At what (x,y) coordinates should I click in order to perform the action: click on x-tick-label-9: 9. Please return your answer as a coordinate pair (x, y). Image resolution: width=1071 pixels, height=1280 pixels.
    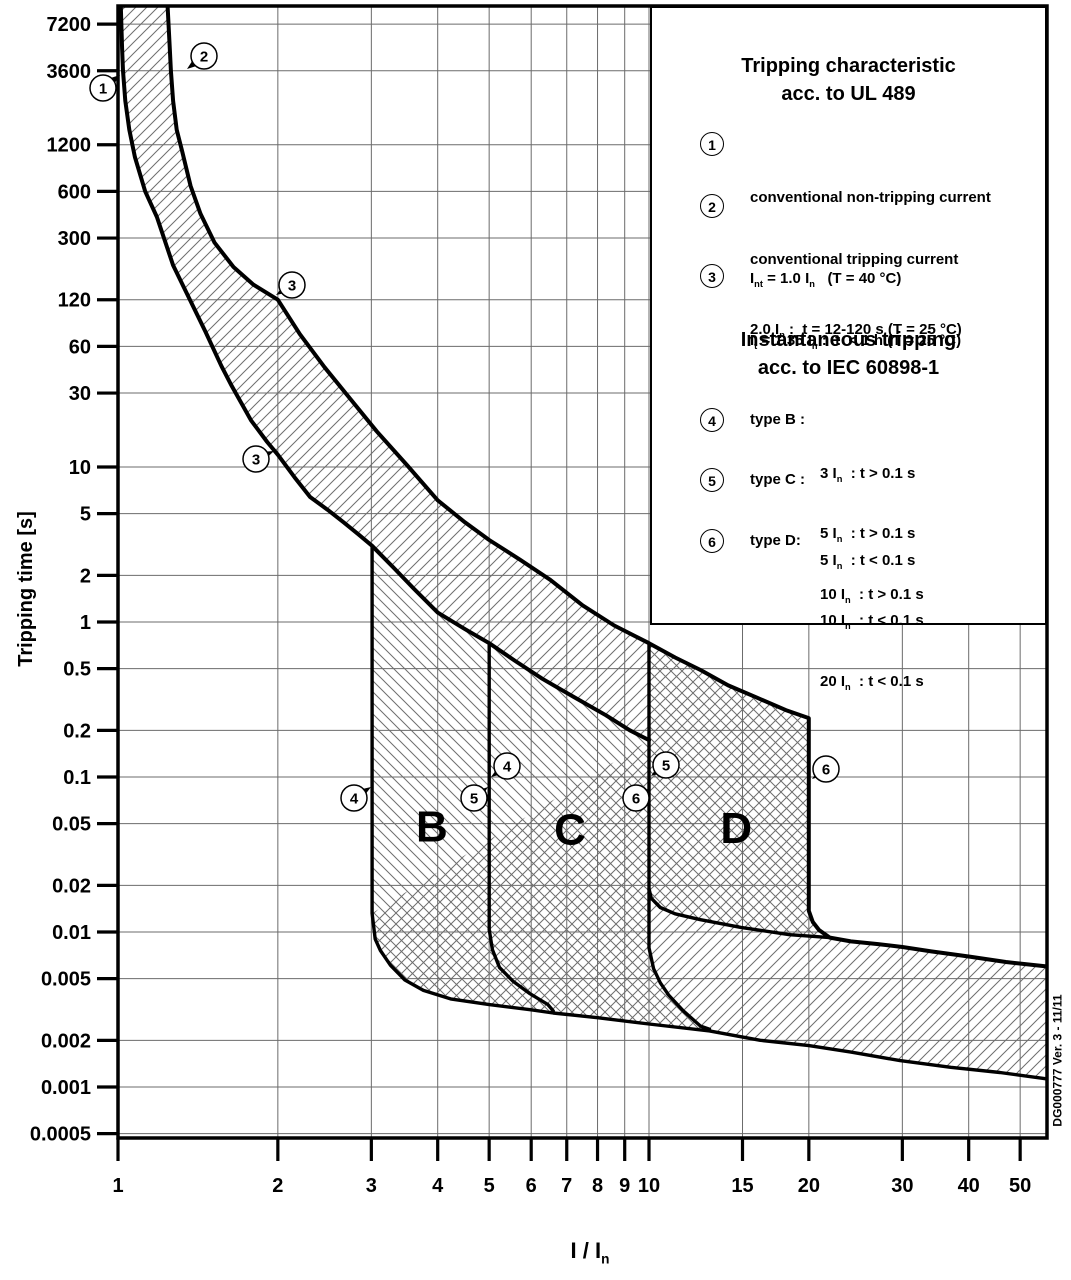
    Looking at the image, I should click on (624, 1186).